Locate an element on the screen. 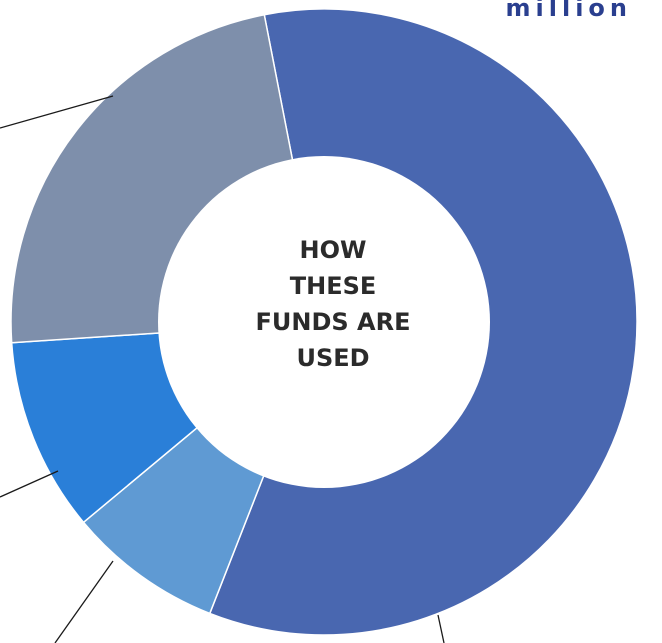  center-label-line-4: USED is located at coordinates (333, 358).